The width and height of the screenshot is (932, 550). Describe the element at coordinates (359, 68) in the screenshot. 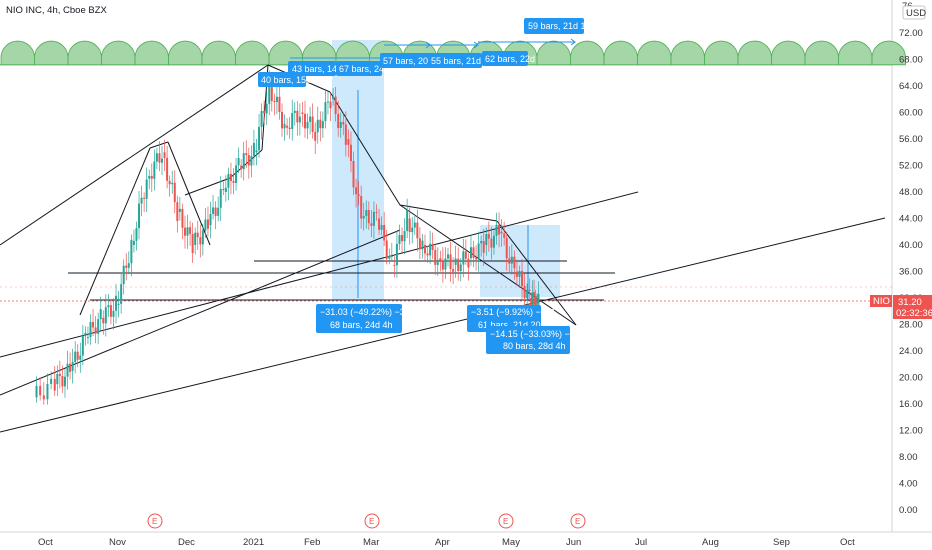

I see `label-range-b` at that location.